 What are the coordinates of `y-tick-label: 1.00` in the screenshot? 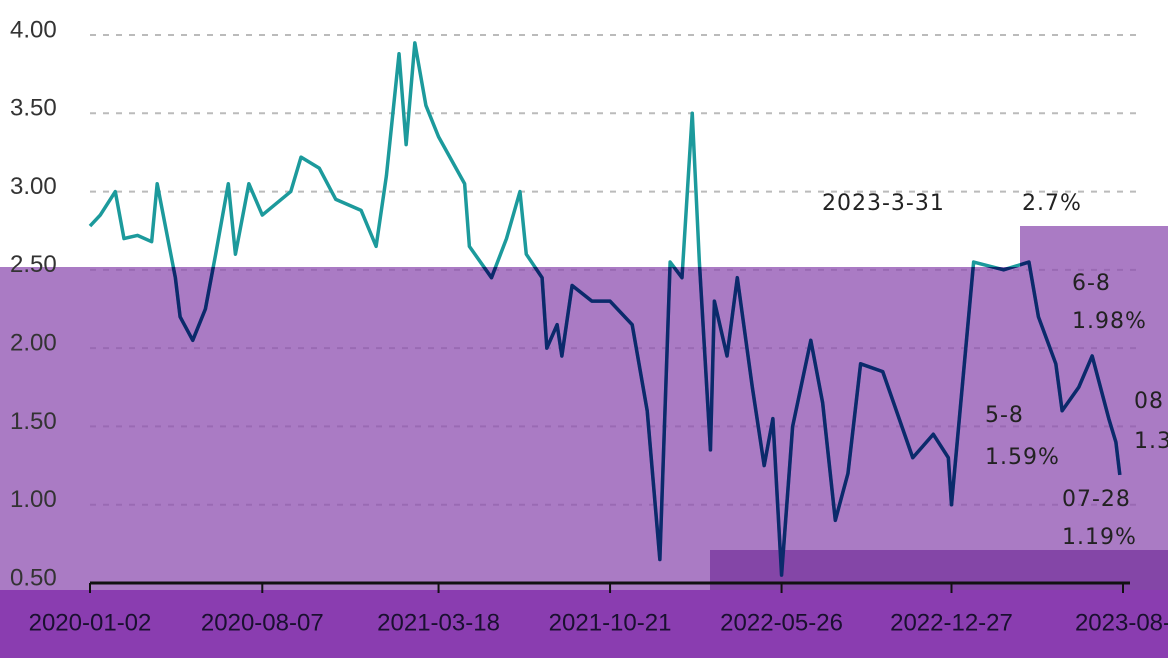 It's located at (33, 499).